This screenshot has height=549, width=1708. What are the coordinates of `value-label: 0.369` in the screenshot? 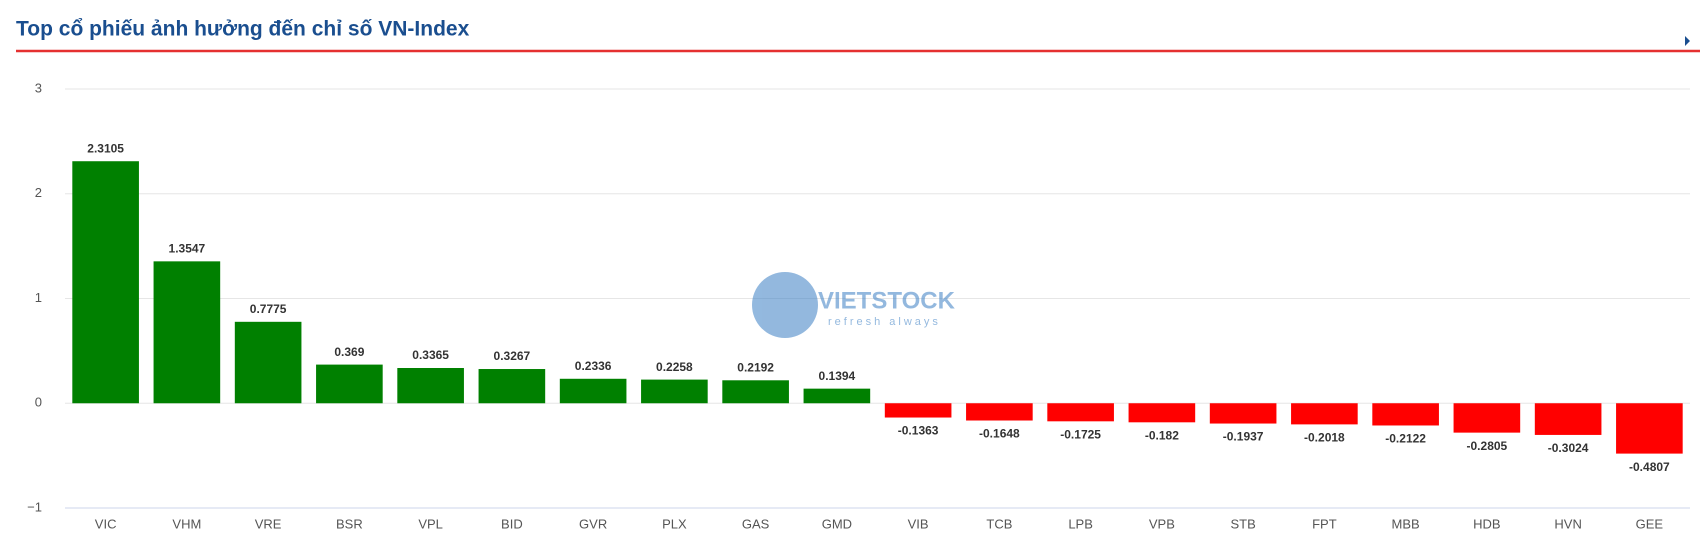 It's located at (349, 352).